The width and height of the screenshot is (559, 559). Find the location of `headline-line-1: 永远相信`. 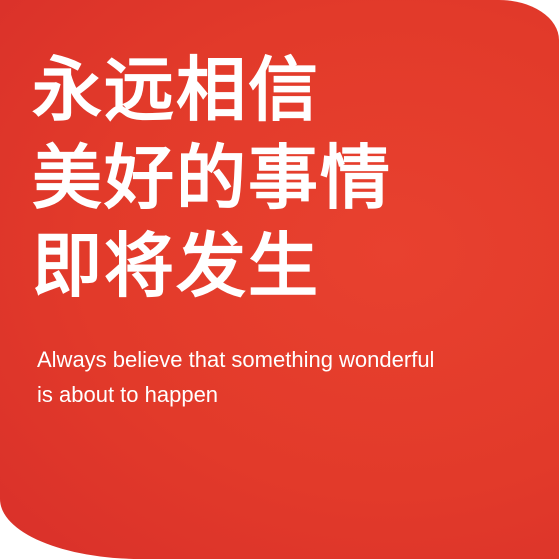

headline-line-1: 永远相信 is located at coordinates (176, 90).